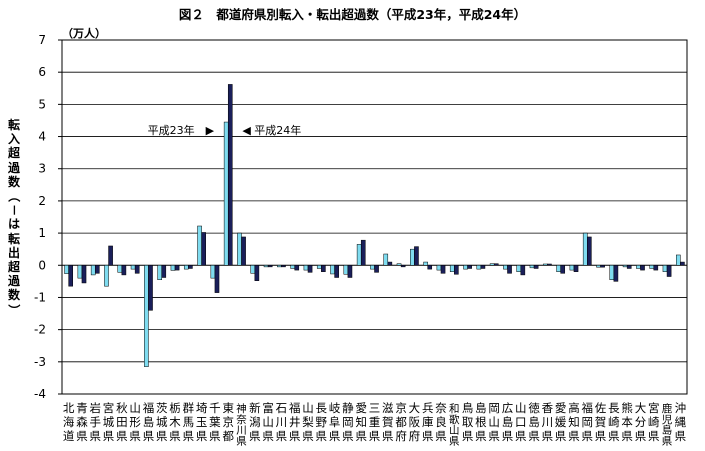 The height and width of the screenshot is (451, 705). Describe the element at coordinates (268, 422) in the screenshot. I see `x-tick-label: 富山県` at that location.